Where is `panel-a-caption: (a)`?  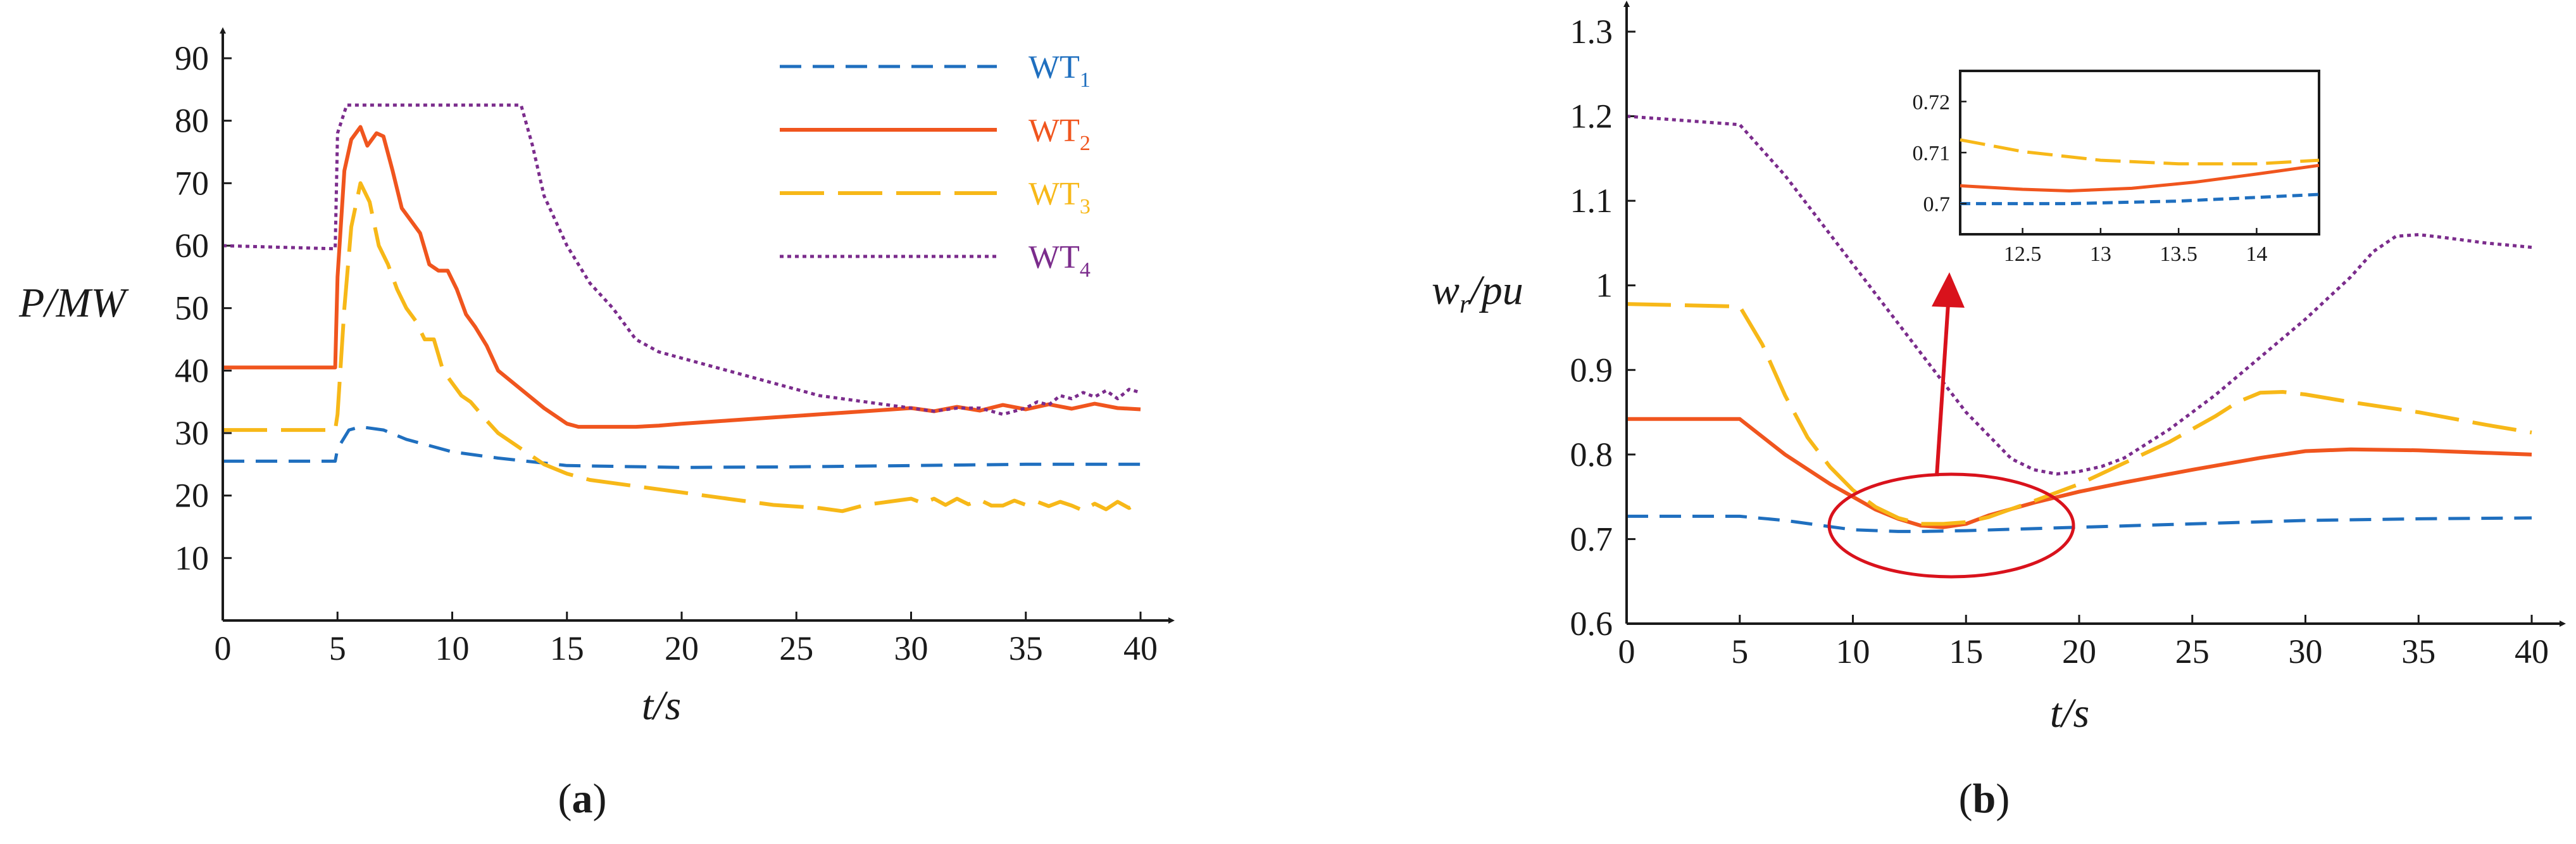 panel-a-caption: (a) is located at coordinates (582, 799).